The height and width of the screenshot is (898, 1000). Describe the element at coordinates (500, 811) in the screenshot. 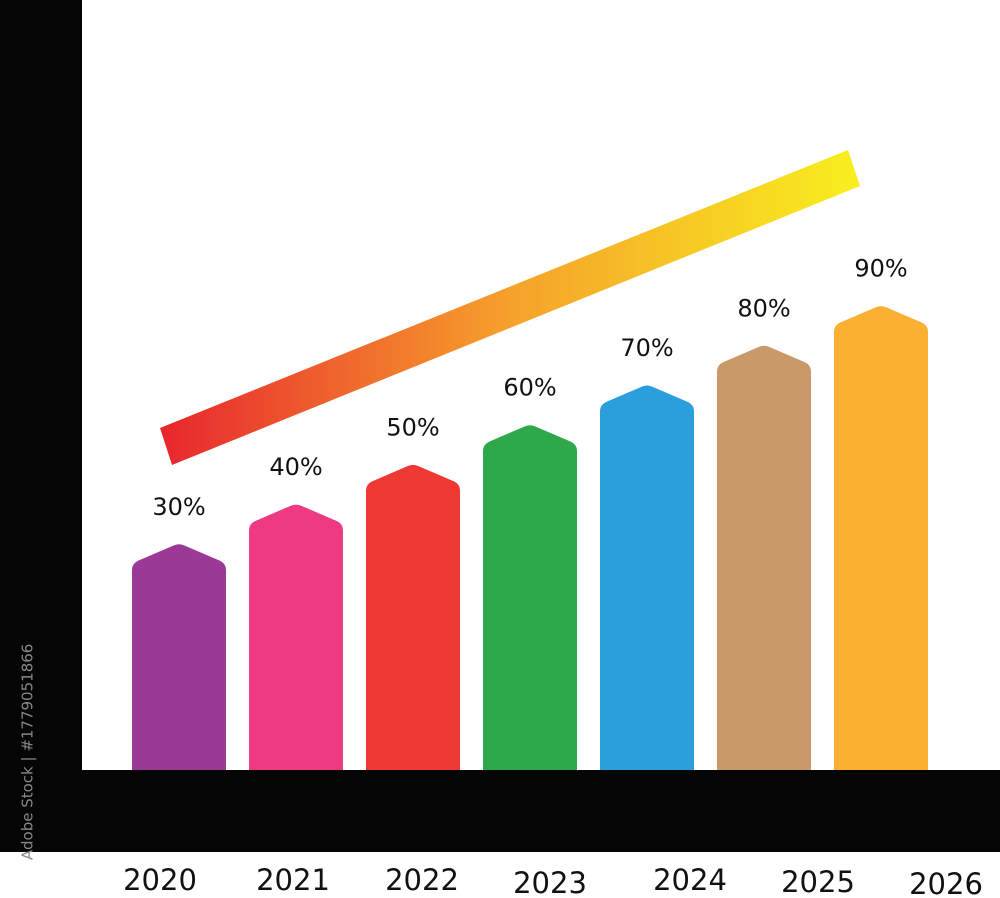

I see `x-axis-bar` at that location.